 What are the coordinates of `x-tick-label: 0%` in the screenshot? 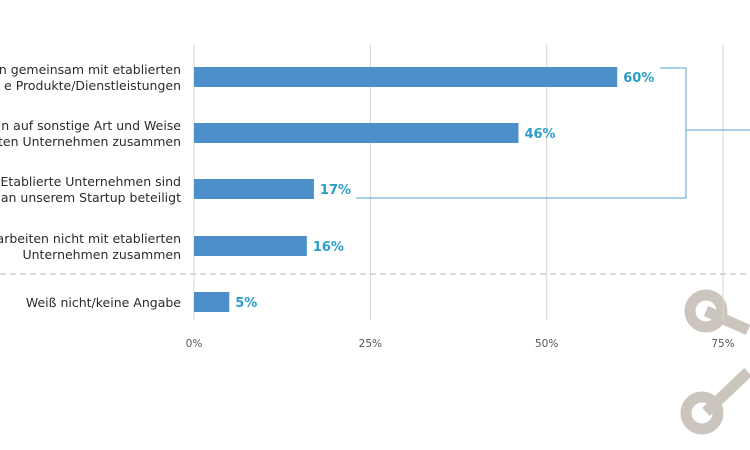 It's located at (194, 344).